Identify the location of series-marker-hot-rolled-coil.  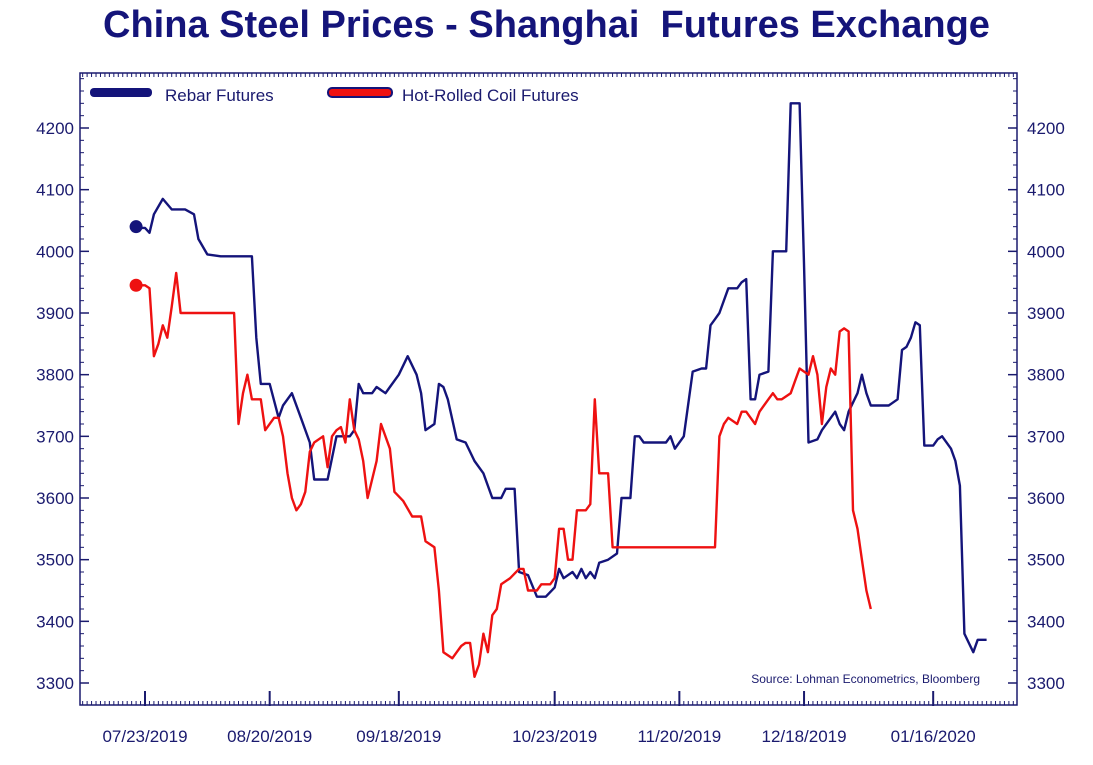
(136, 285).